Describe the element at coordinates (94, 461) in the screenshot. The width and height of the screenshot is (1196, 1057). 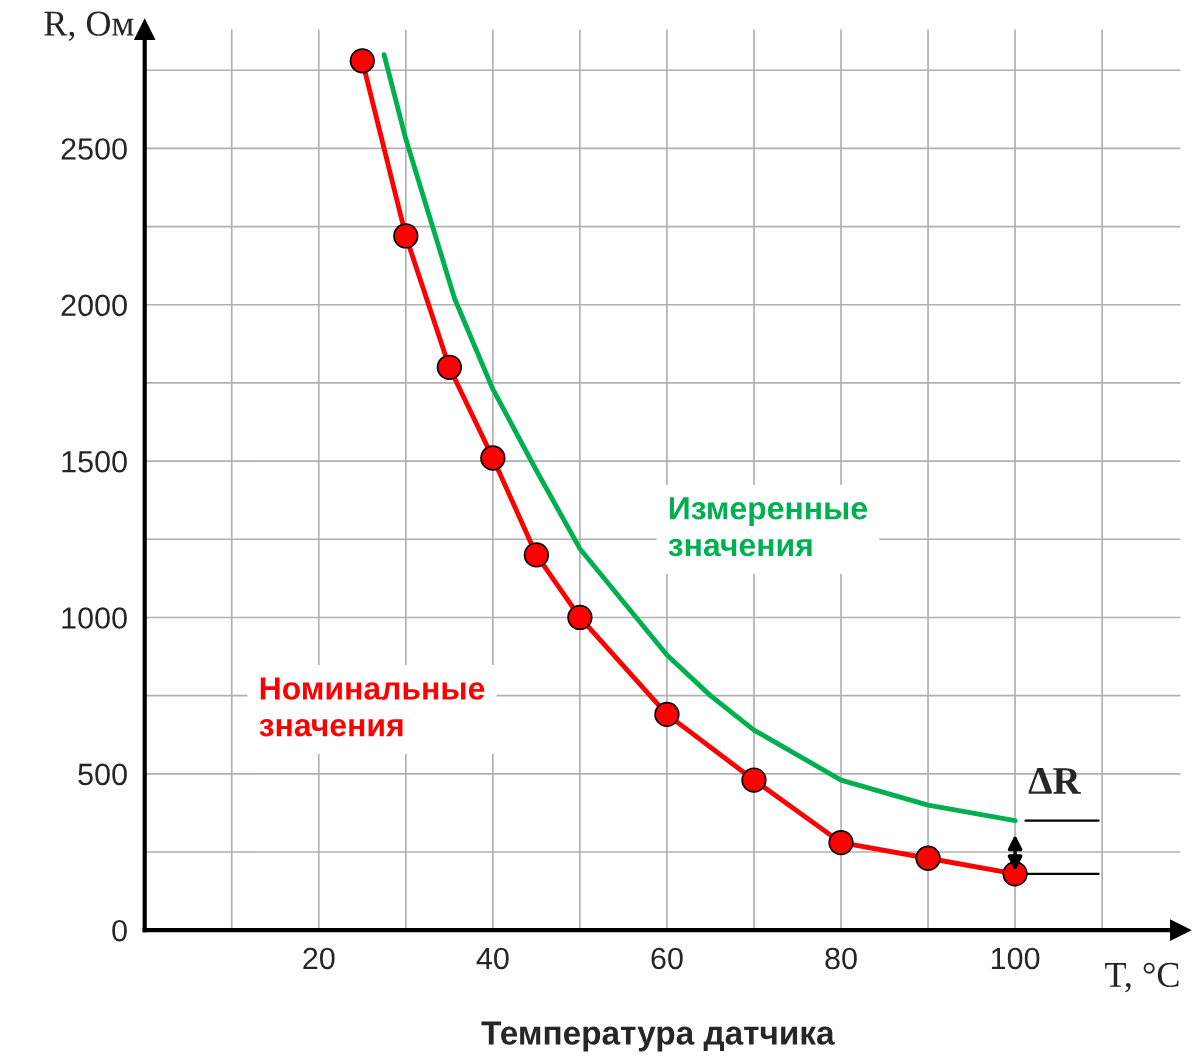
I see `y-tick-label: 1500` at that location.